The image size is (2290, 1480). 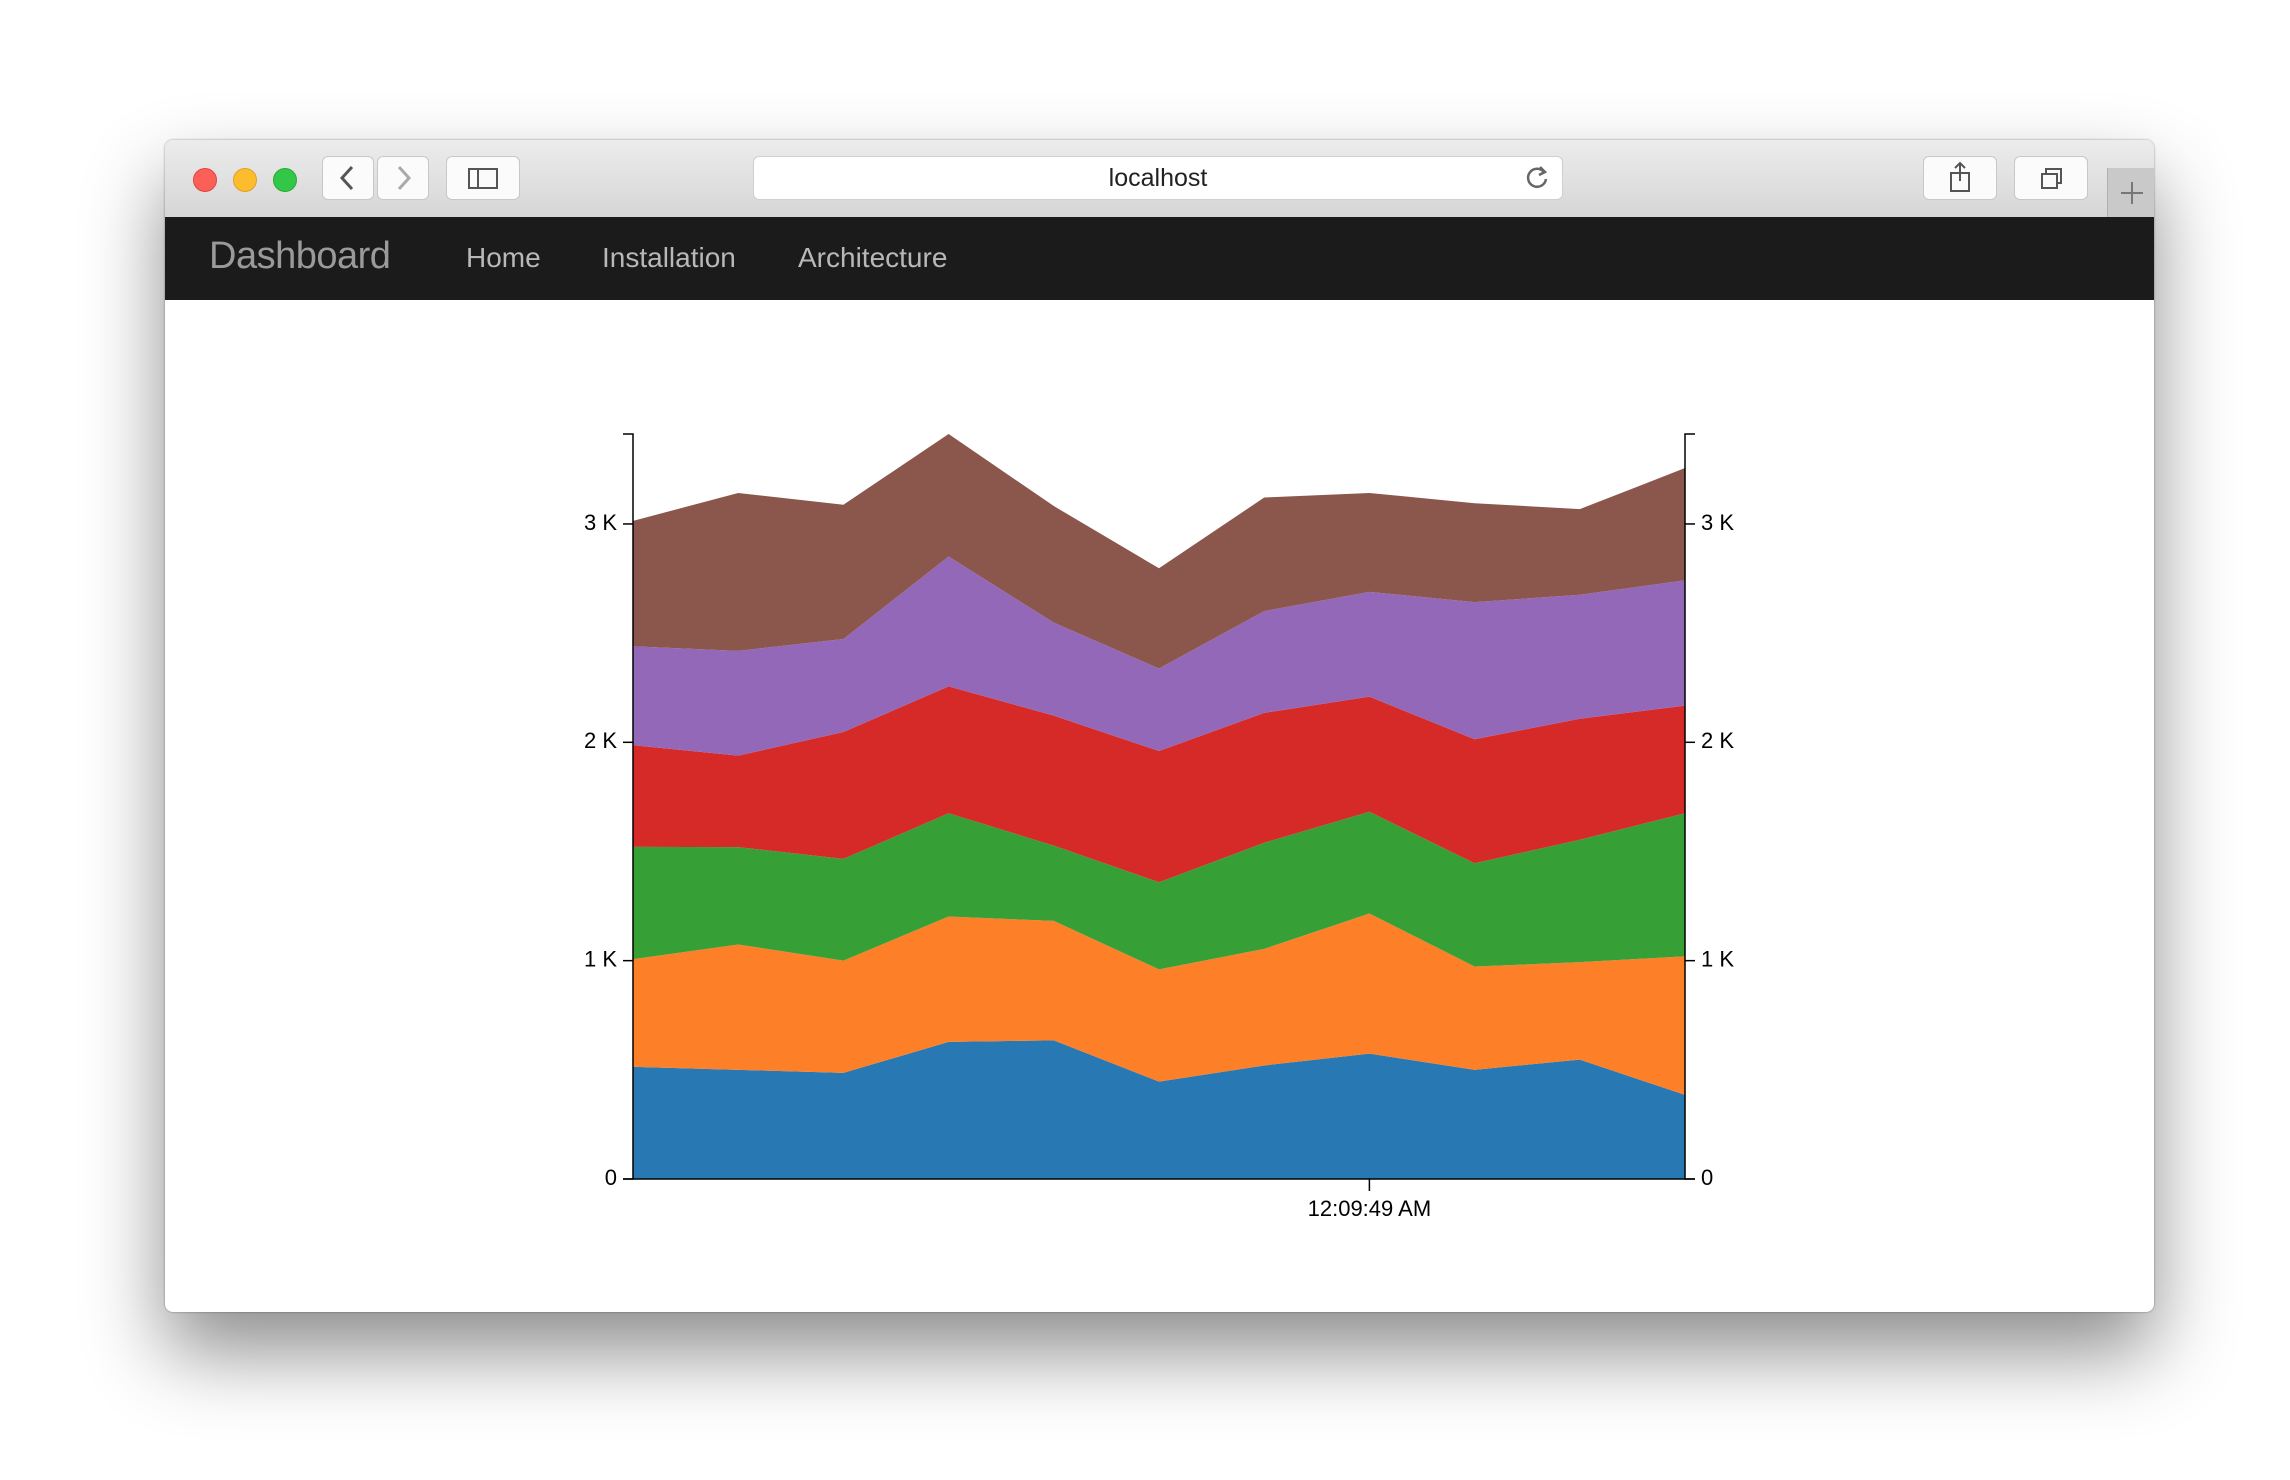 What do you see at coordinates (1537, 178) in the screenshot?
I see `reload-icon` at bounding box center [1537, 178].